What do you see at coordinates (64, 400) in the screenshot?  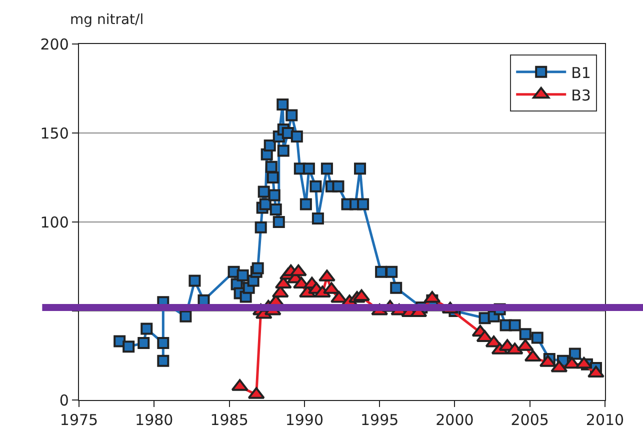 I see `y-tick-label: 0` at bounding box center [64, 400].